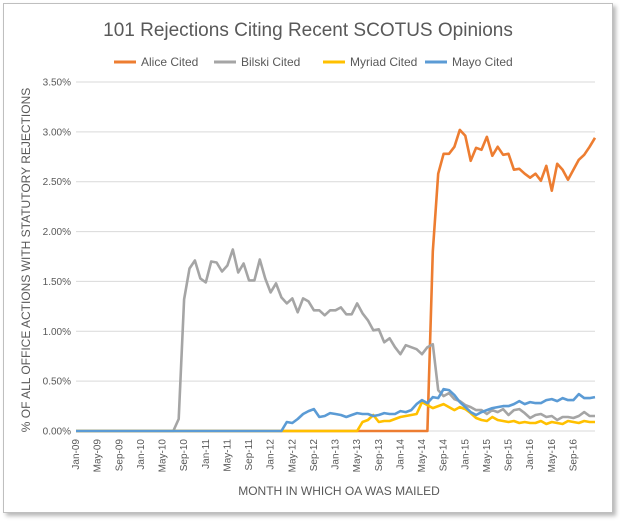 The image size is (620, 521). Describe the element at coordinates (98, 456) in the screenshot. I see `x-tick-label: May-09` at that location.